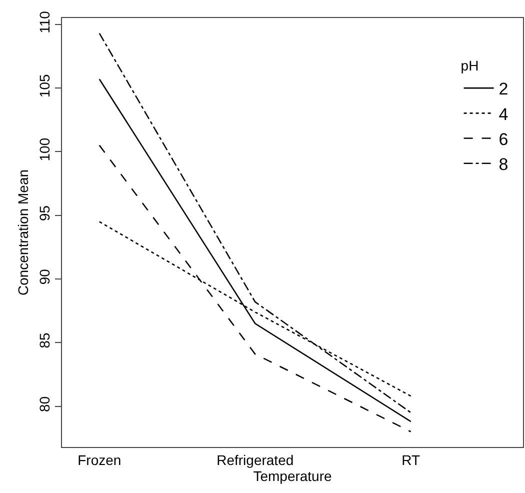  Describe the element at coordinates (44, 86) in the screenshot. I see `y-tick-label: 105` at that location.